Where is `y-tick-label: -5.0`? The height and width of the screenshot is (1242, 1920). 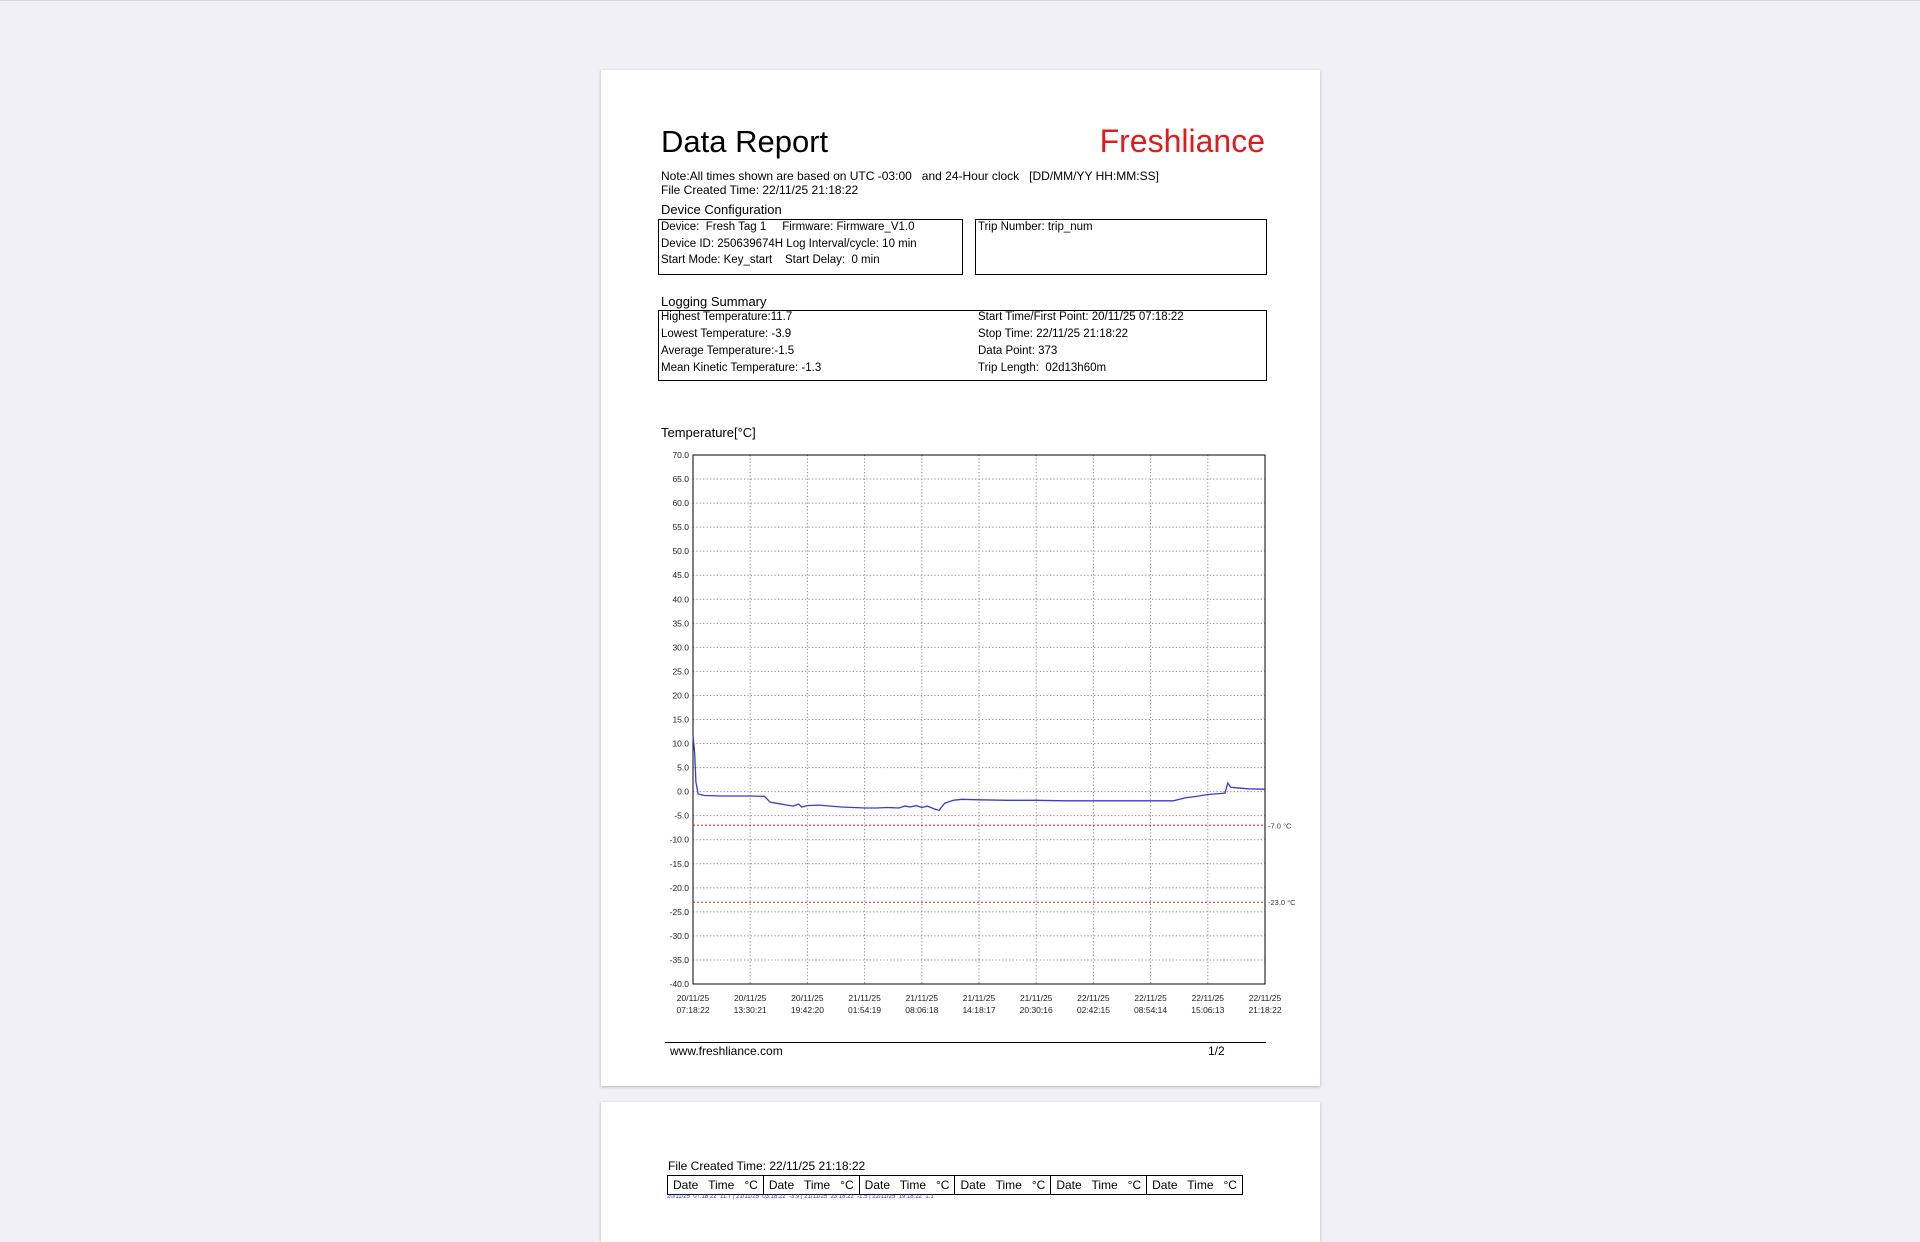 y-tick-label: -5.0 is located at coordinates (681, 816).